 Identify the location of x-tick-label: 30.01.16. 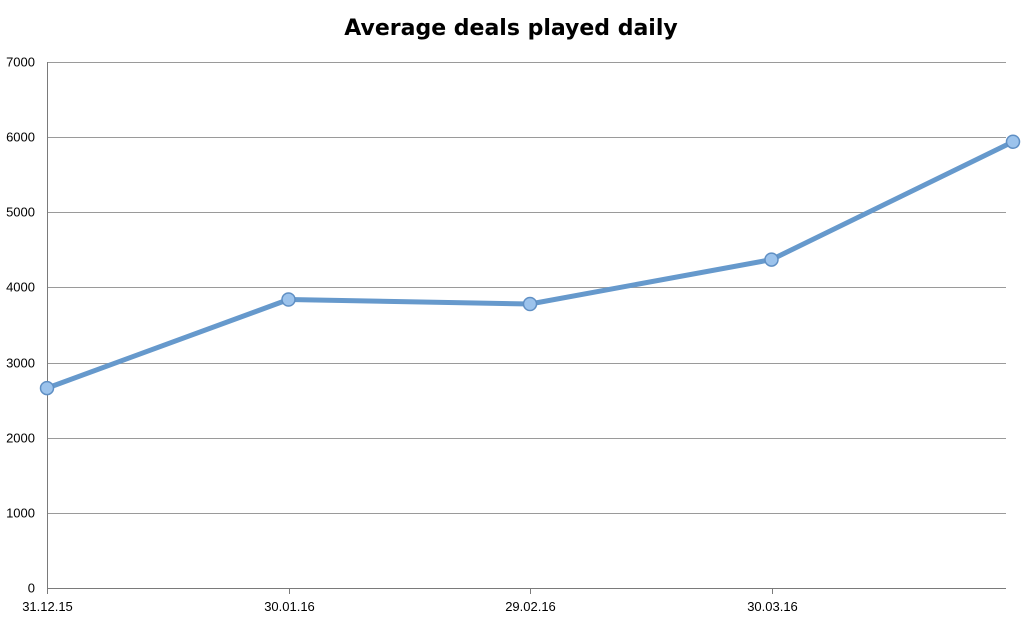
(289, 606).